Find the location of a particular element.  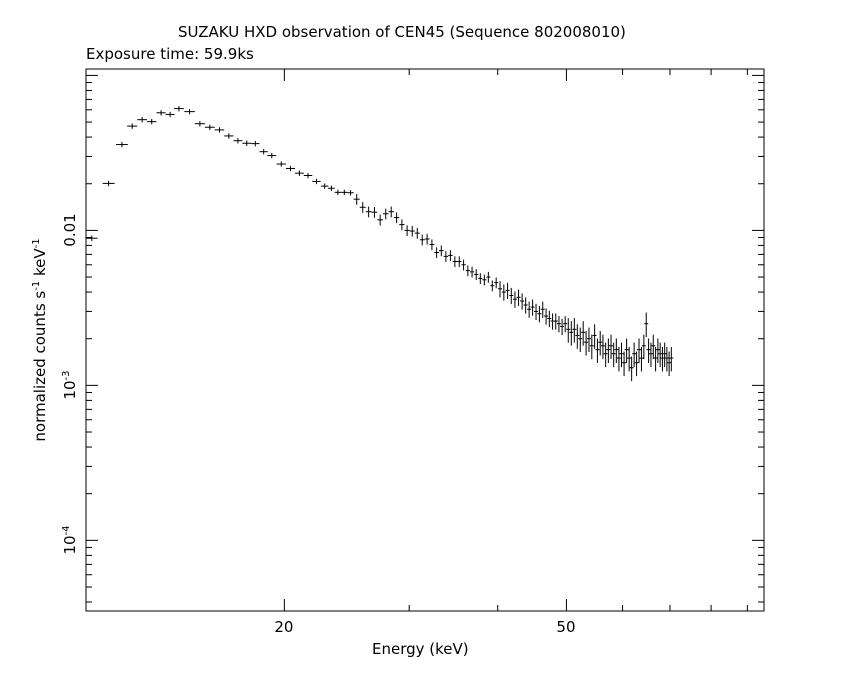

y-tick-label: 10-3 is located at coordinates (70, 385).